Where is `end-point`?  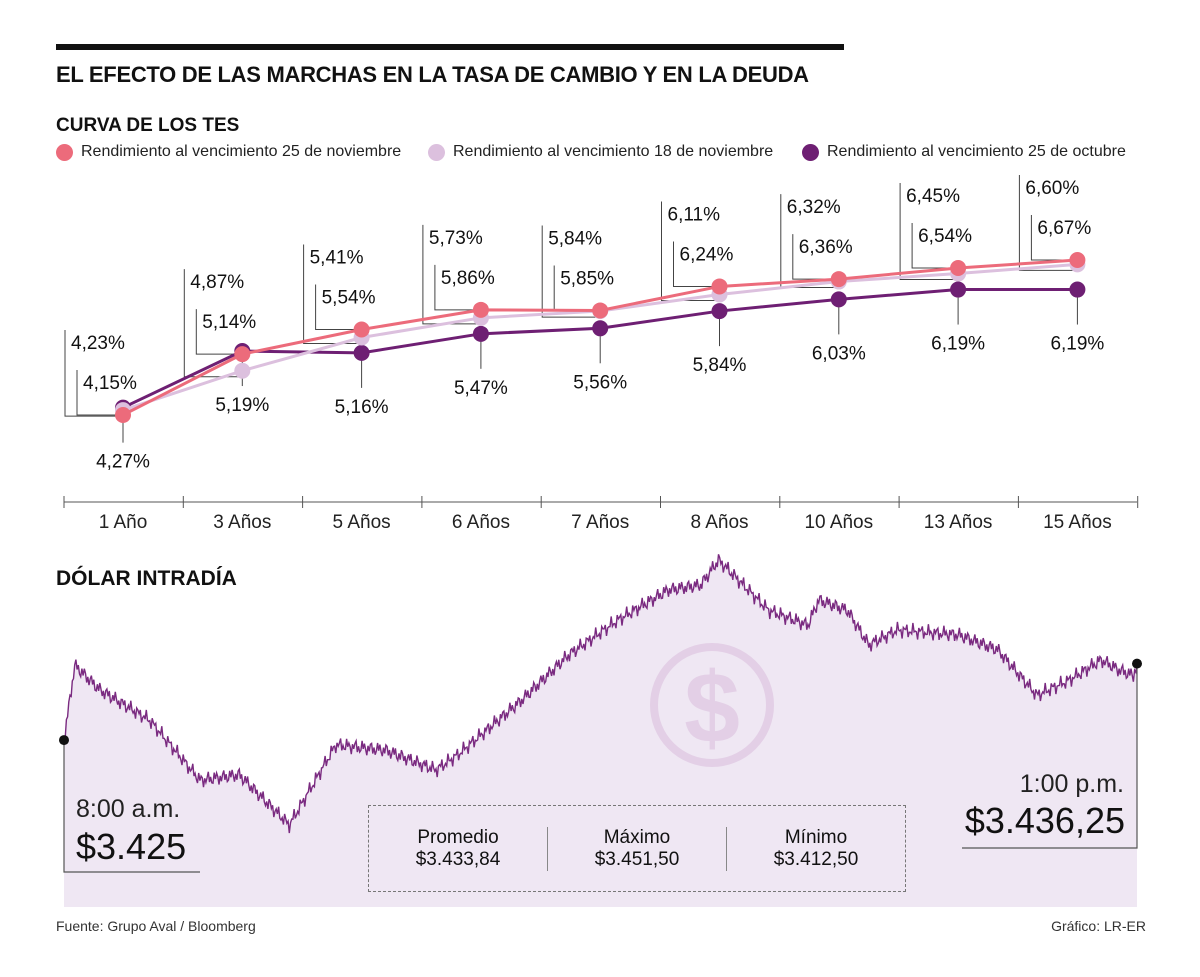 end-point is located at coordinates (1137, 663).